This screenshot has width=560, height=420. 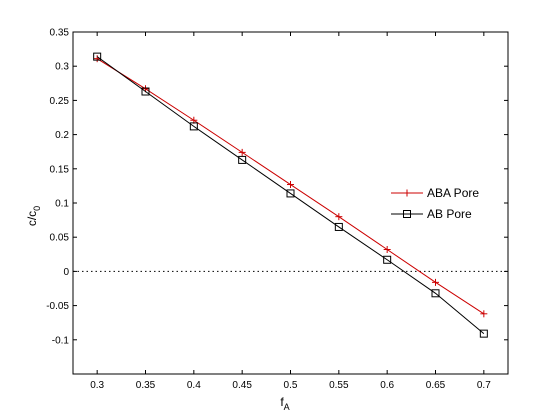 I want to click on x-tick-label: 0.4, so click(x=194, y=385).